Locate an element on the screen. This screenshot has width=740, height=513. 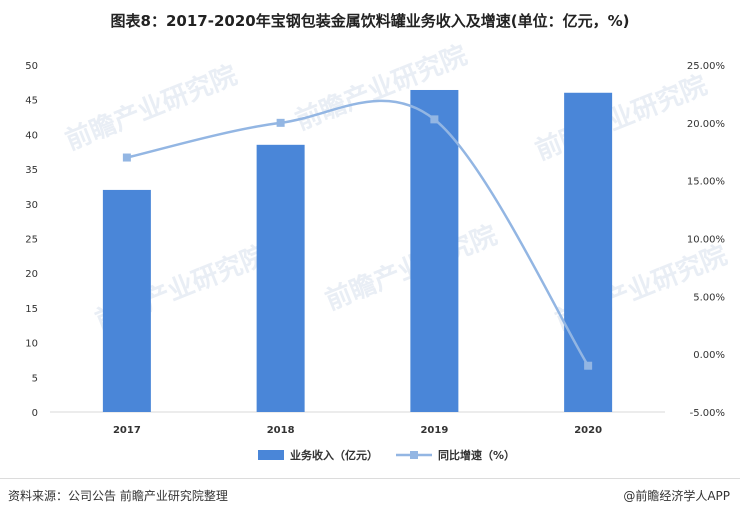
left-tick-label: 10 is located at coordinates (31, 344).